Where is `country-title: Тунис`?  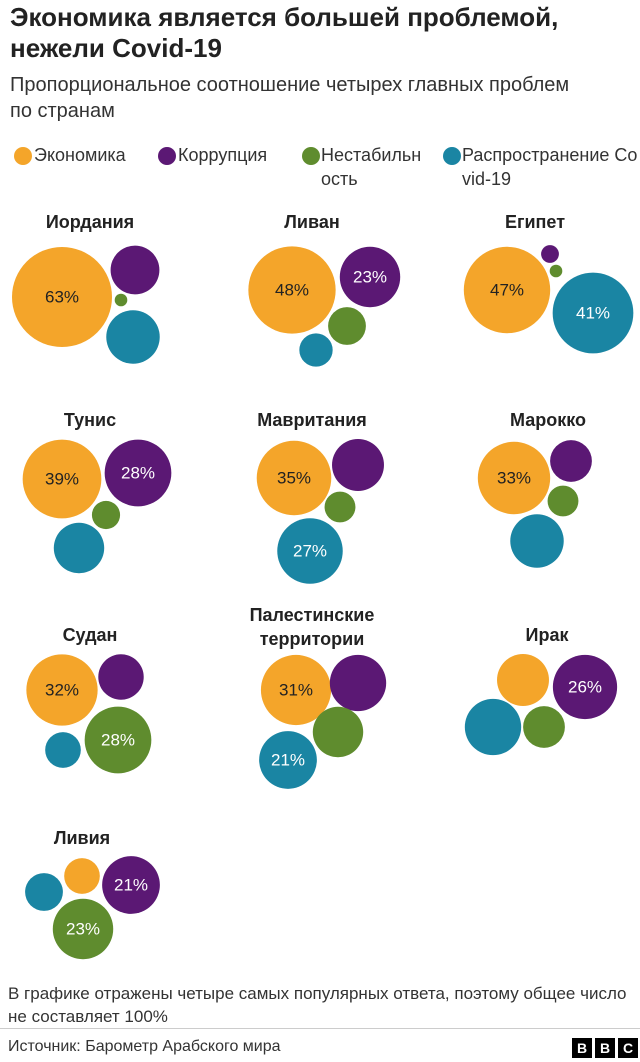 country-title: Тунис is located at coordinates (90, 420).